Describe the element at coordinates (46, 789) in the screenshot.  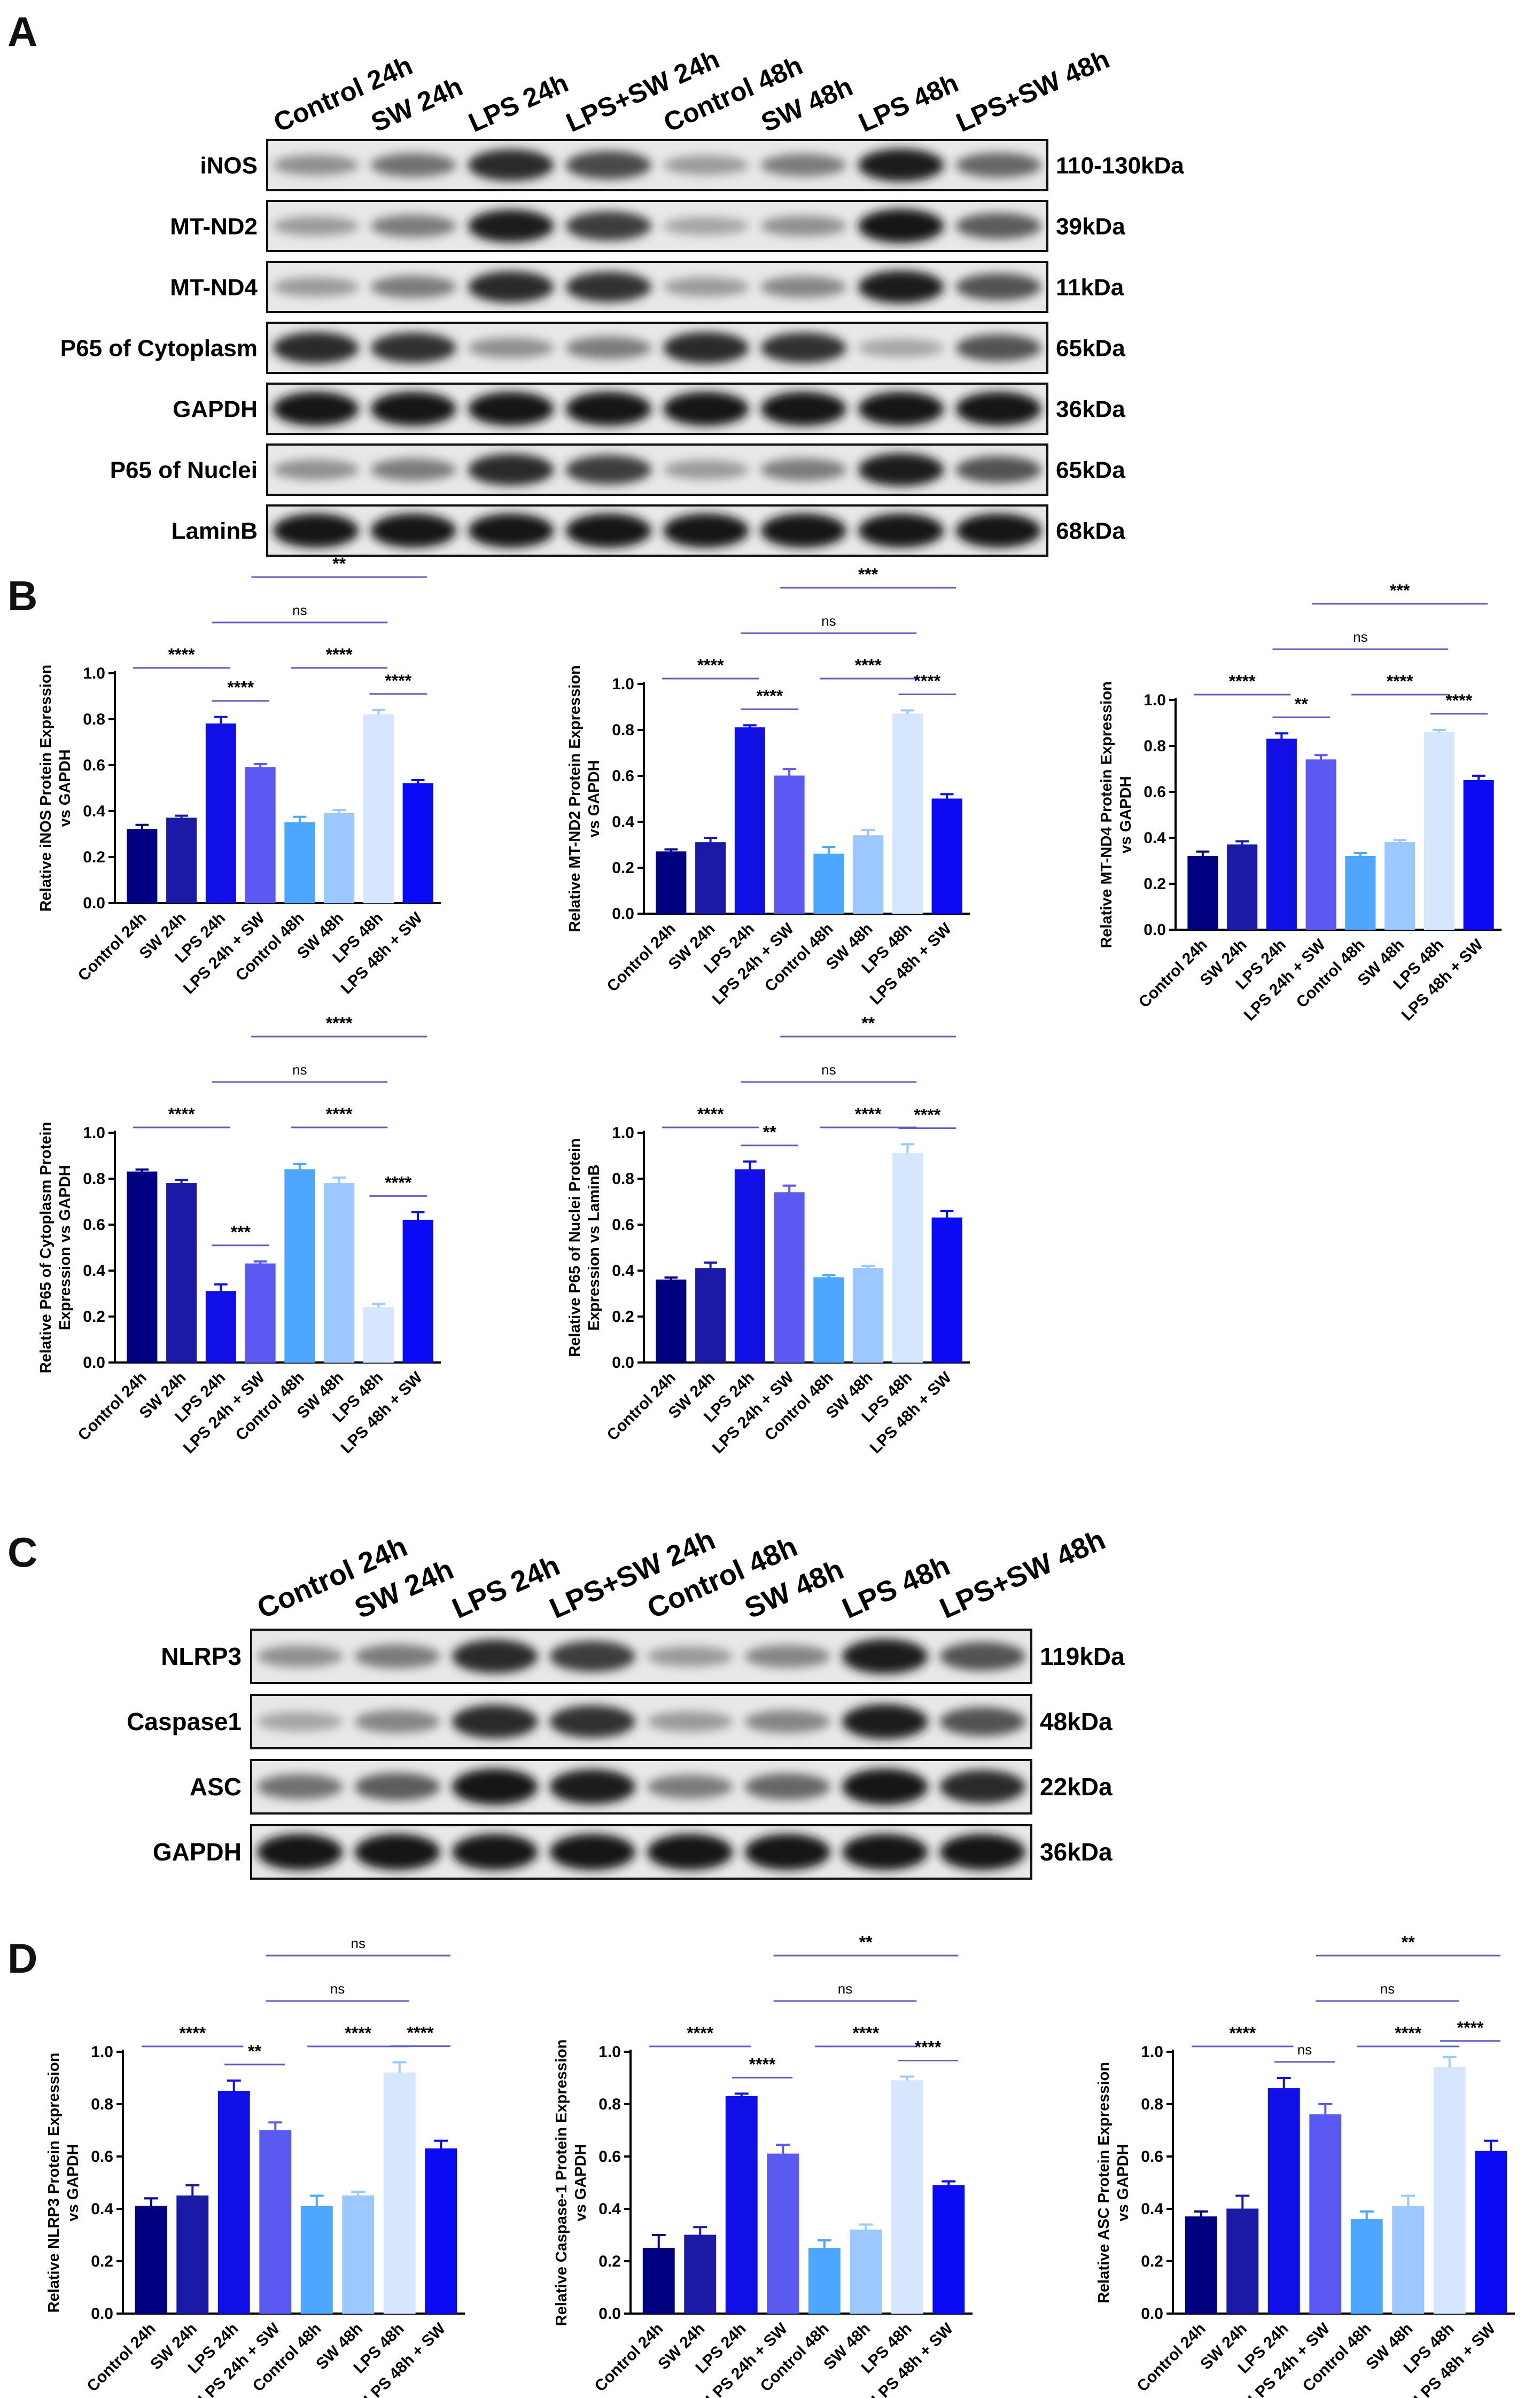
I see `y-axis-label: Relative iNOS Protein Expression` at that location.